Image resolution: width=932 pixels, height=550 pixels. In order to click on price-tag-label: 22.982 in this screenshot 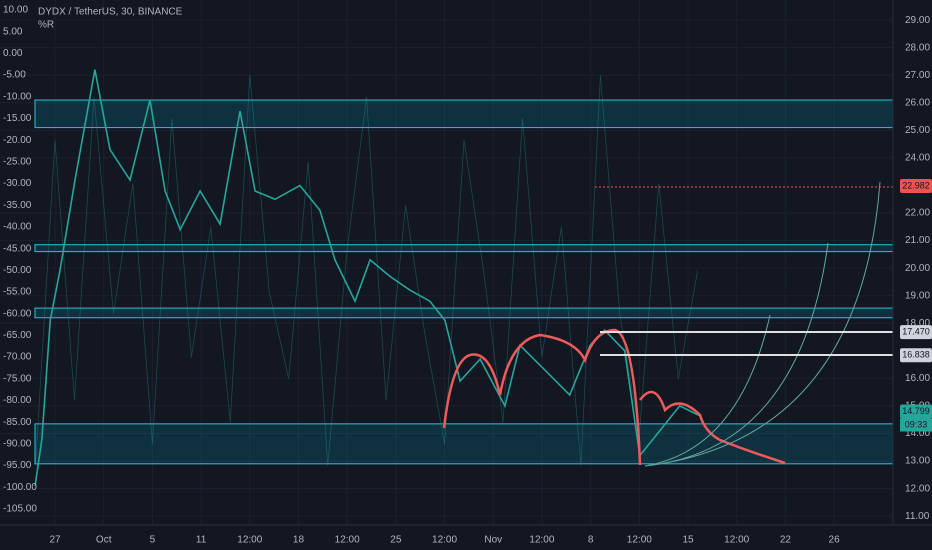, I will do `click(916, 185)`.